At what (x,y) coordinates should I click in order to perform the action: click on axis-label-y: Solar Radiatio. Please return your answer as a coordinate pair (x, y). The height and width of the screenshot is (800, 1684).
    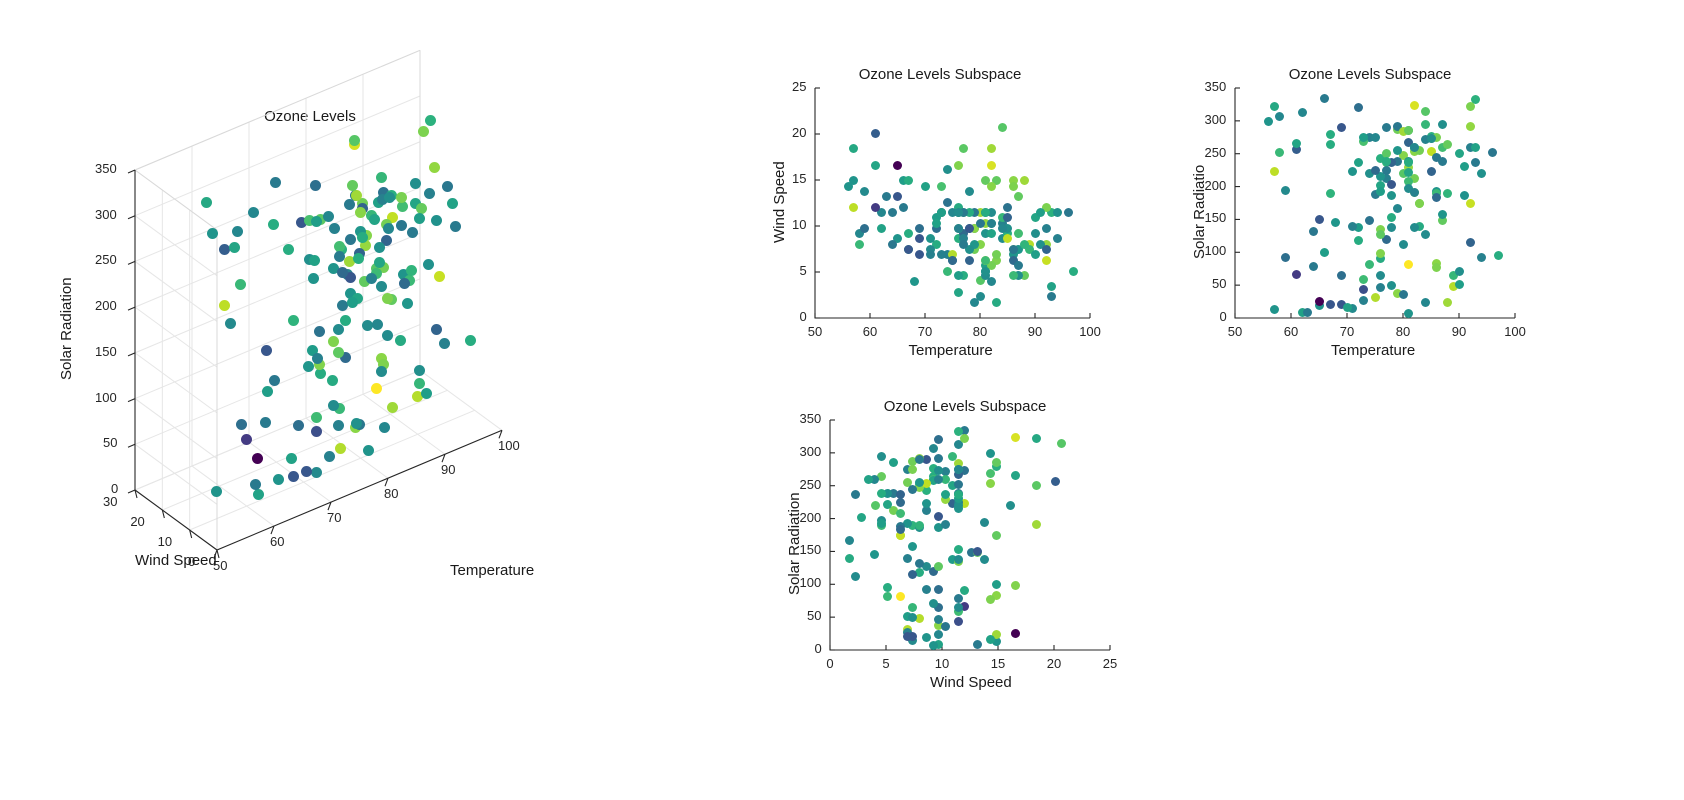
    Looking at the image, I should click on (1199, 211).